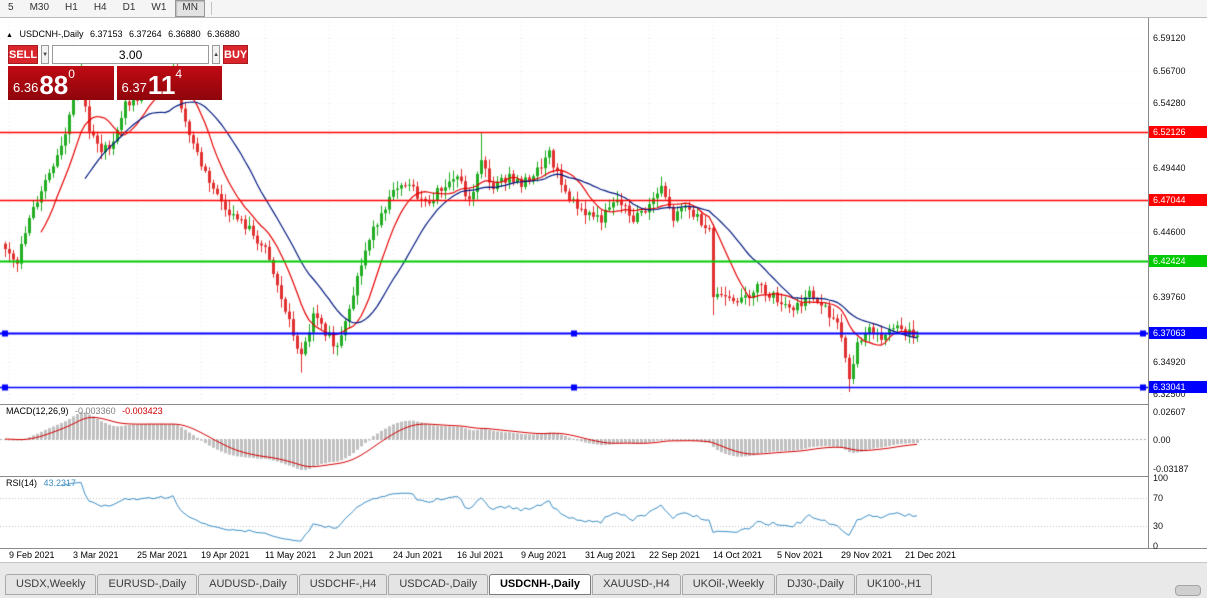 This screenshot has width=1207, height=598. Describe the element at coordinates (71, 74) in the screenshot. I see `bid-price-superscript: 0` at that location.